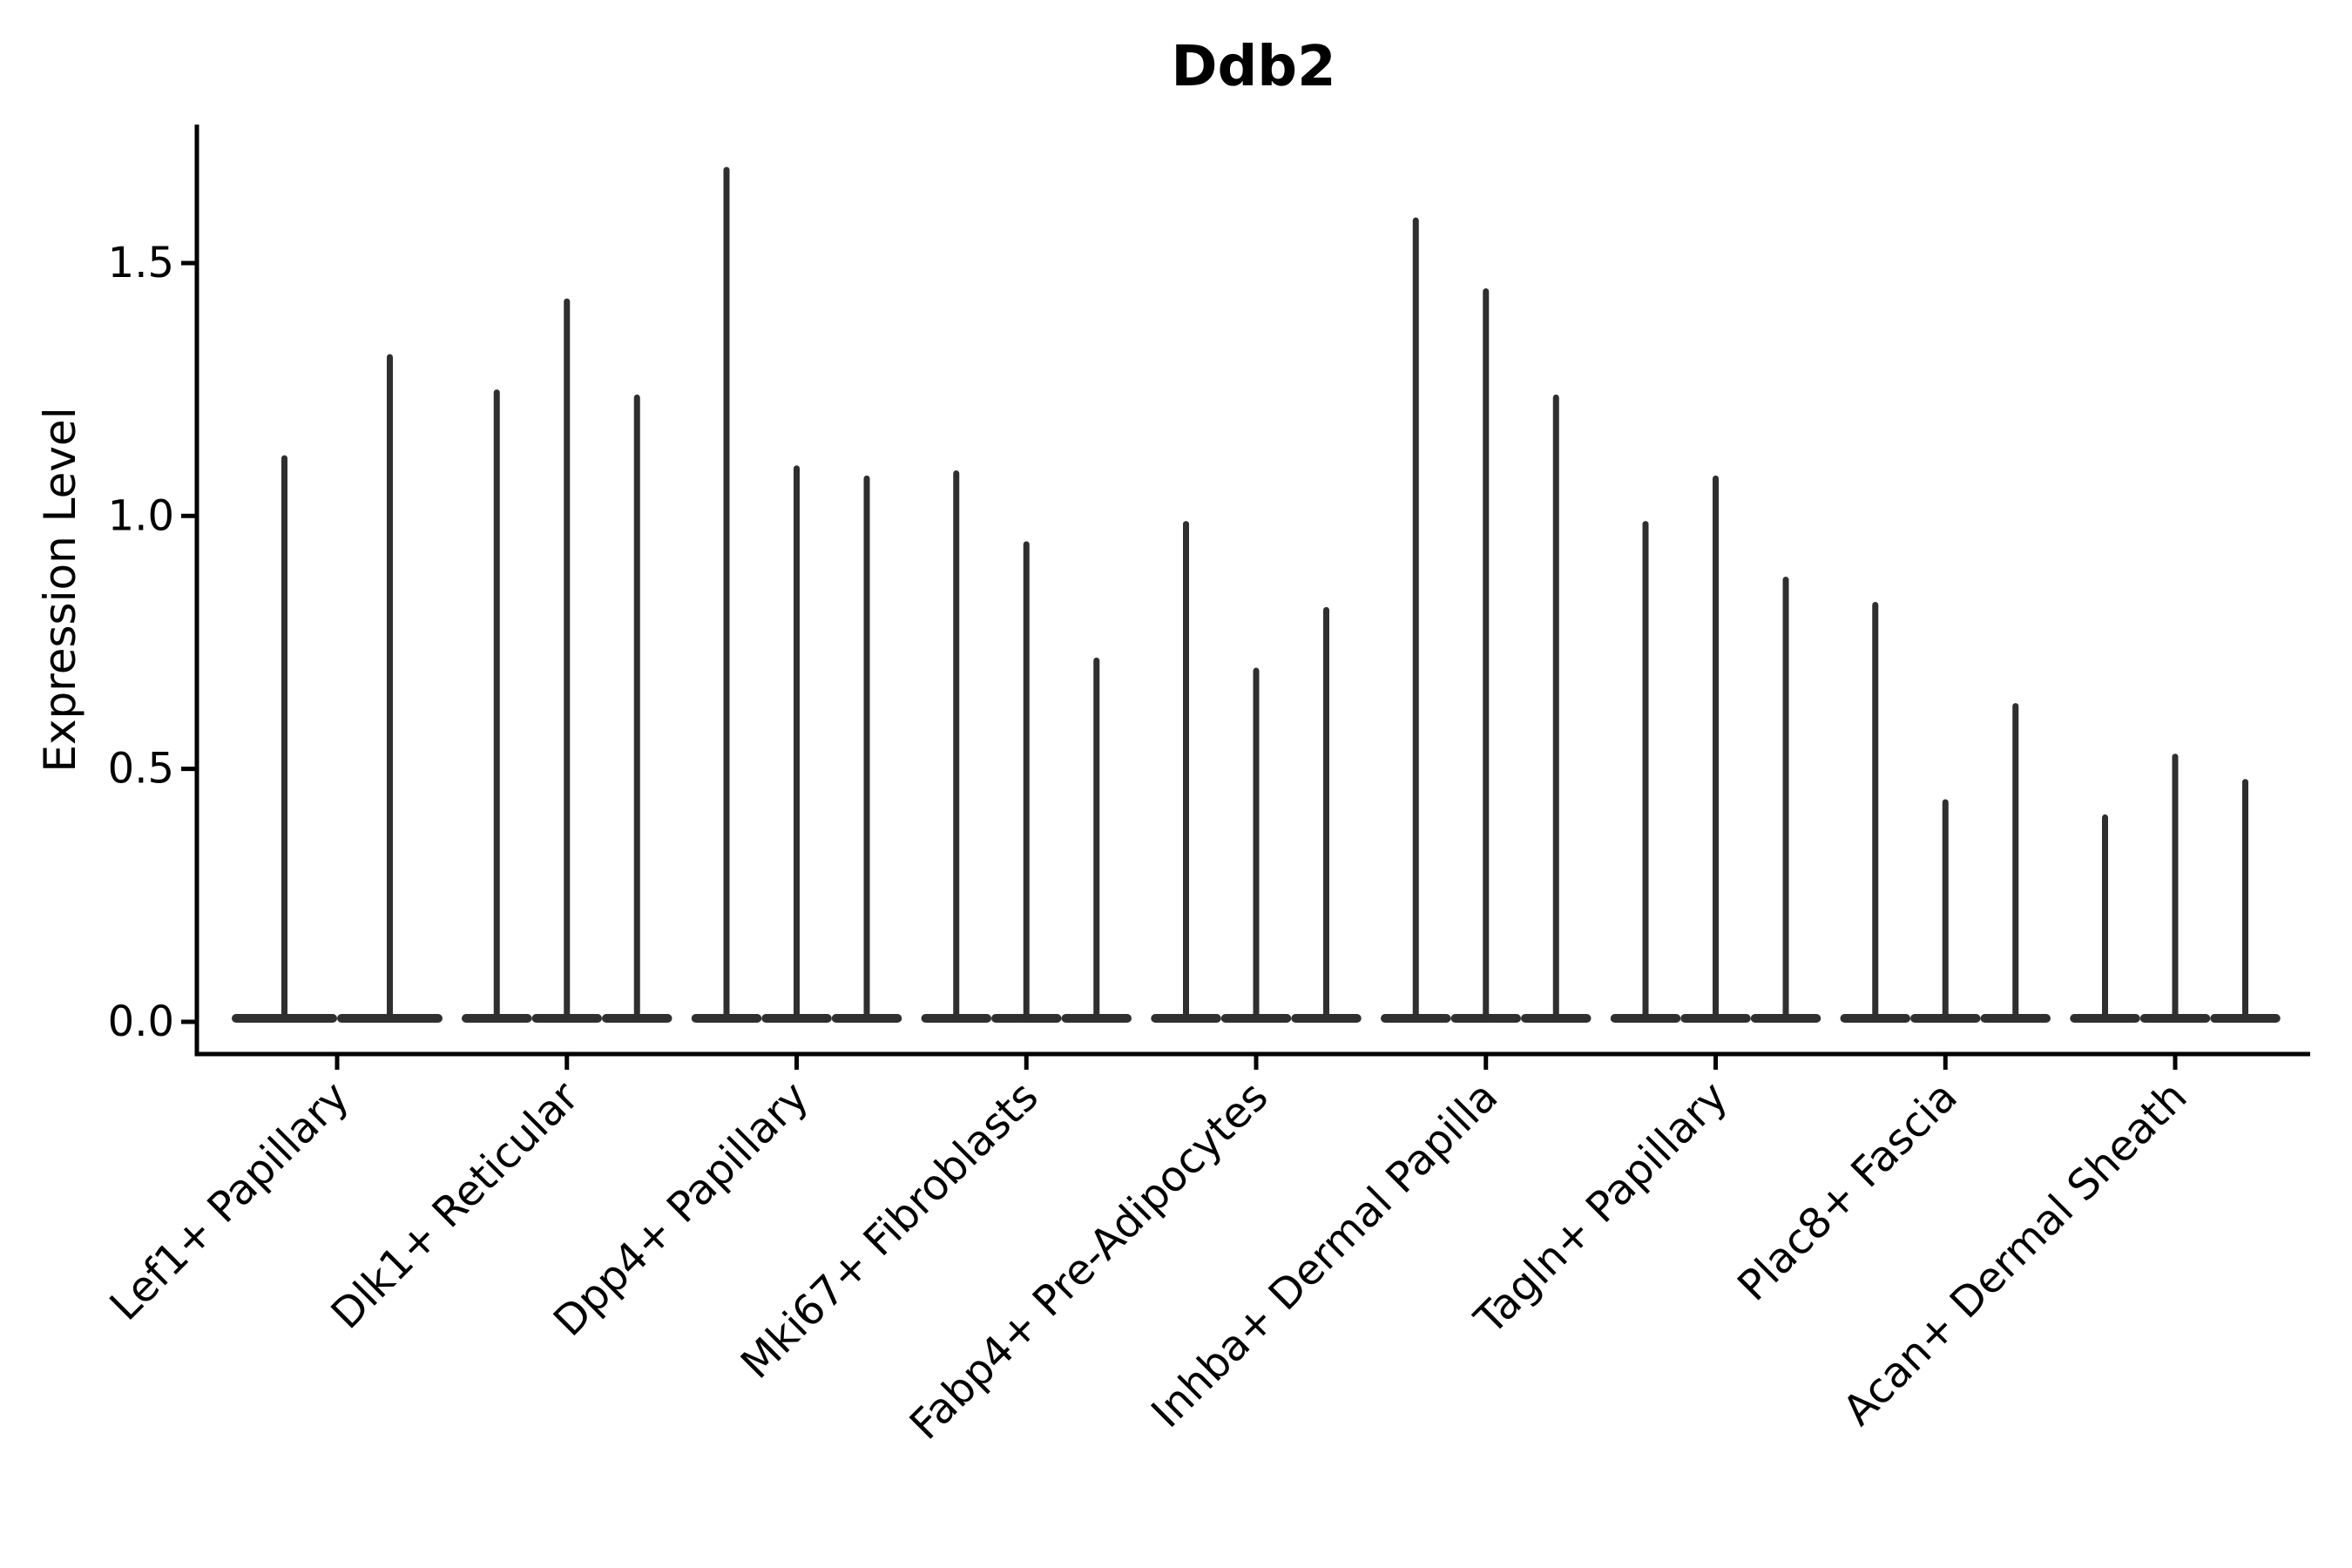 Image resolution: width=2352 pixels, height=1568 pixels. What do you see at coordinates (141, 769) in the screenshot?
I see `y-tick-label: 0.5` at bounding box center [141, 769].